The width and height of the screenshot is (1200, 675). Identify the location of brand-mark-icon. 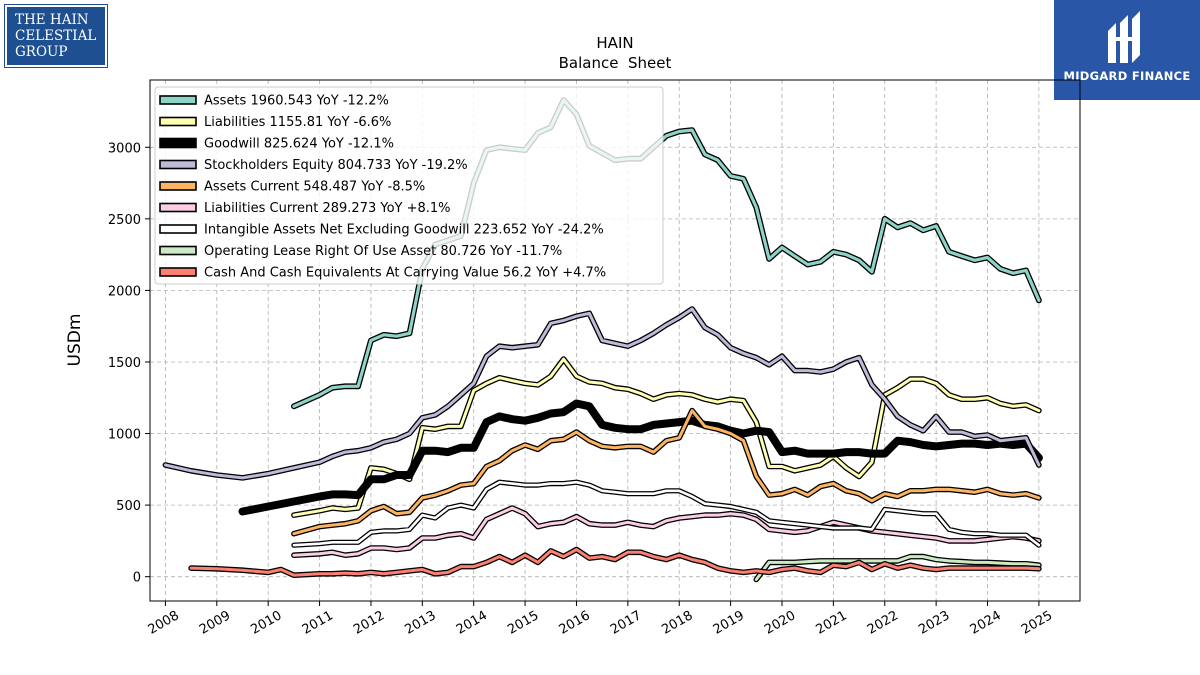
(1124, 37).